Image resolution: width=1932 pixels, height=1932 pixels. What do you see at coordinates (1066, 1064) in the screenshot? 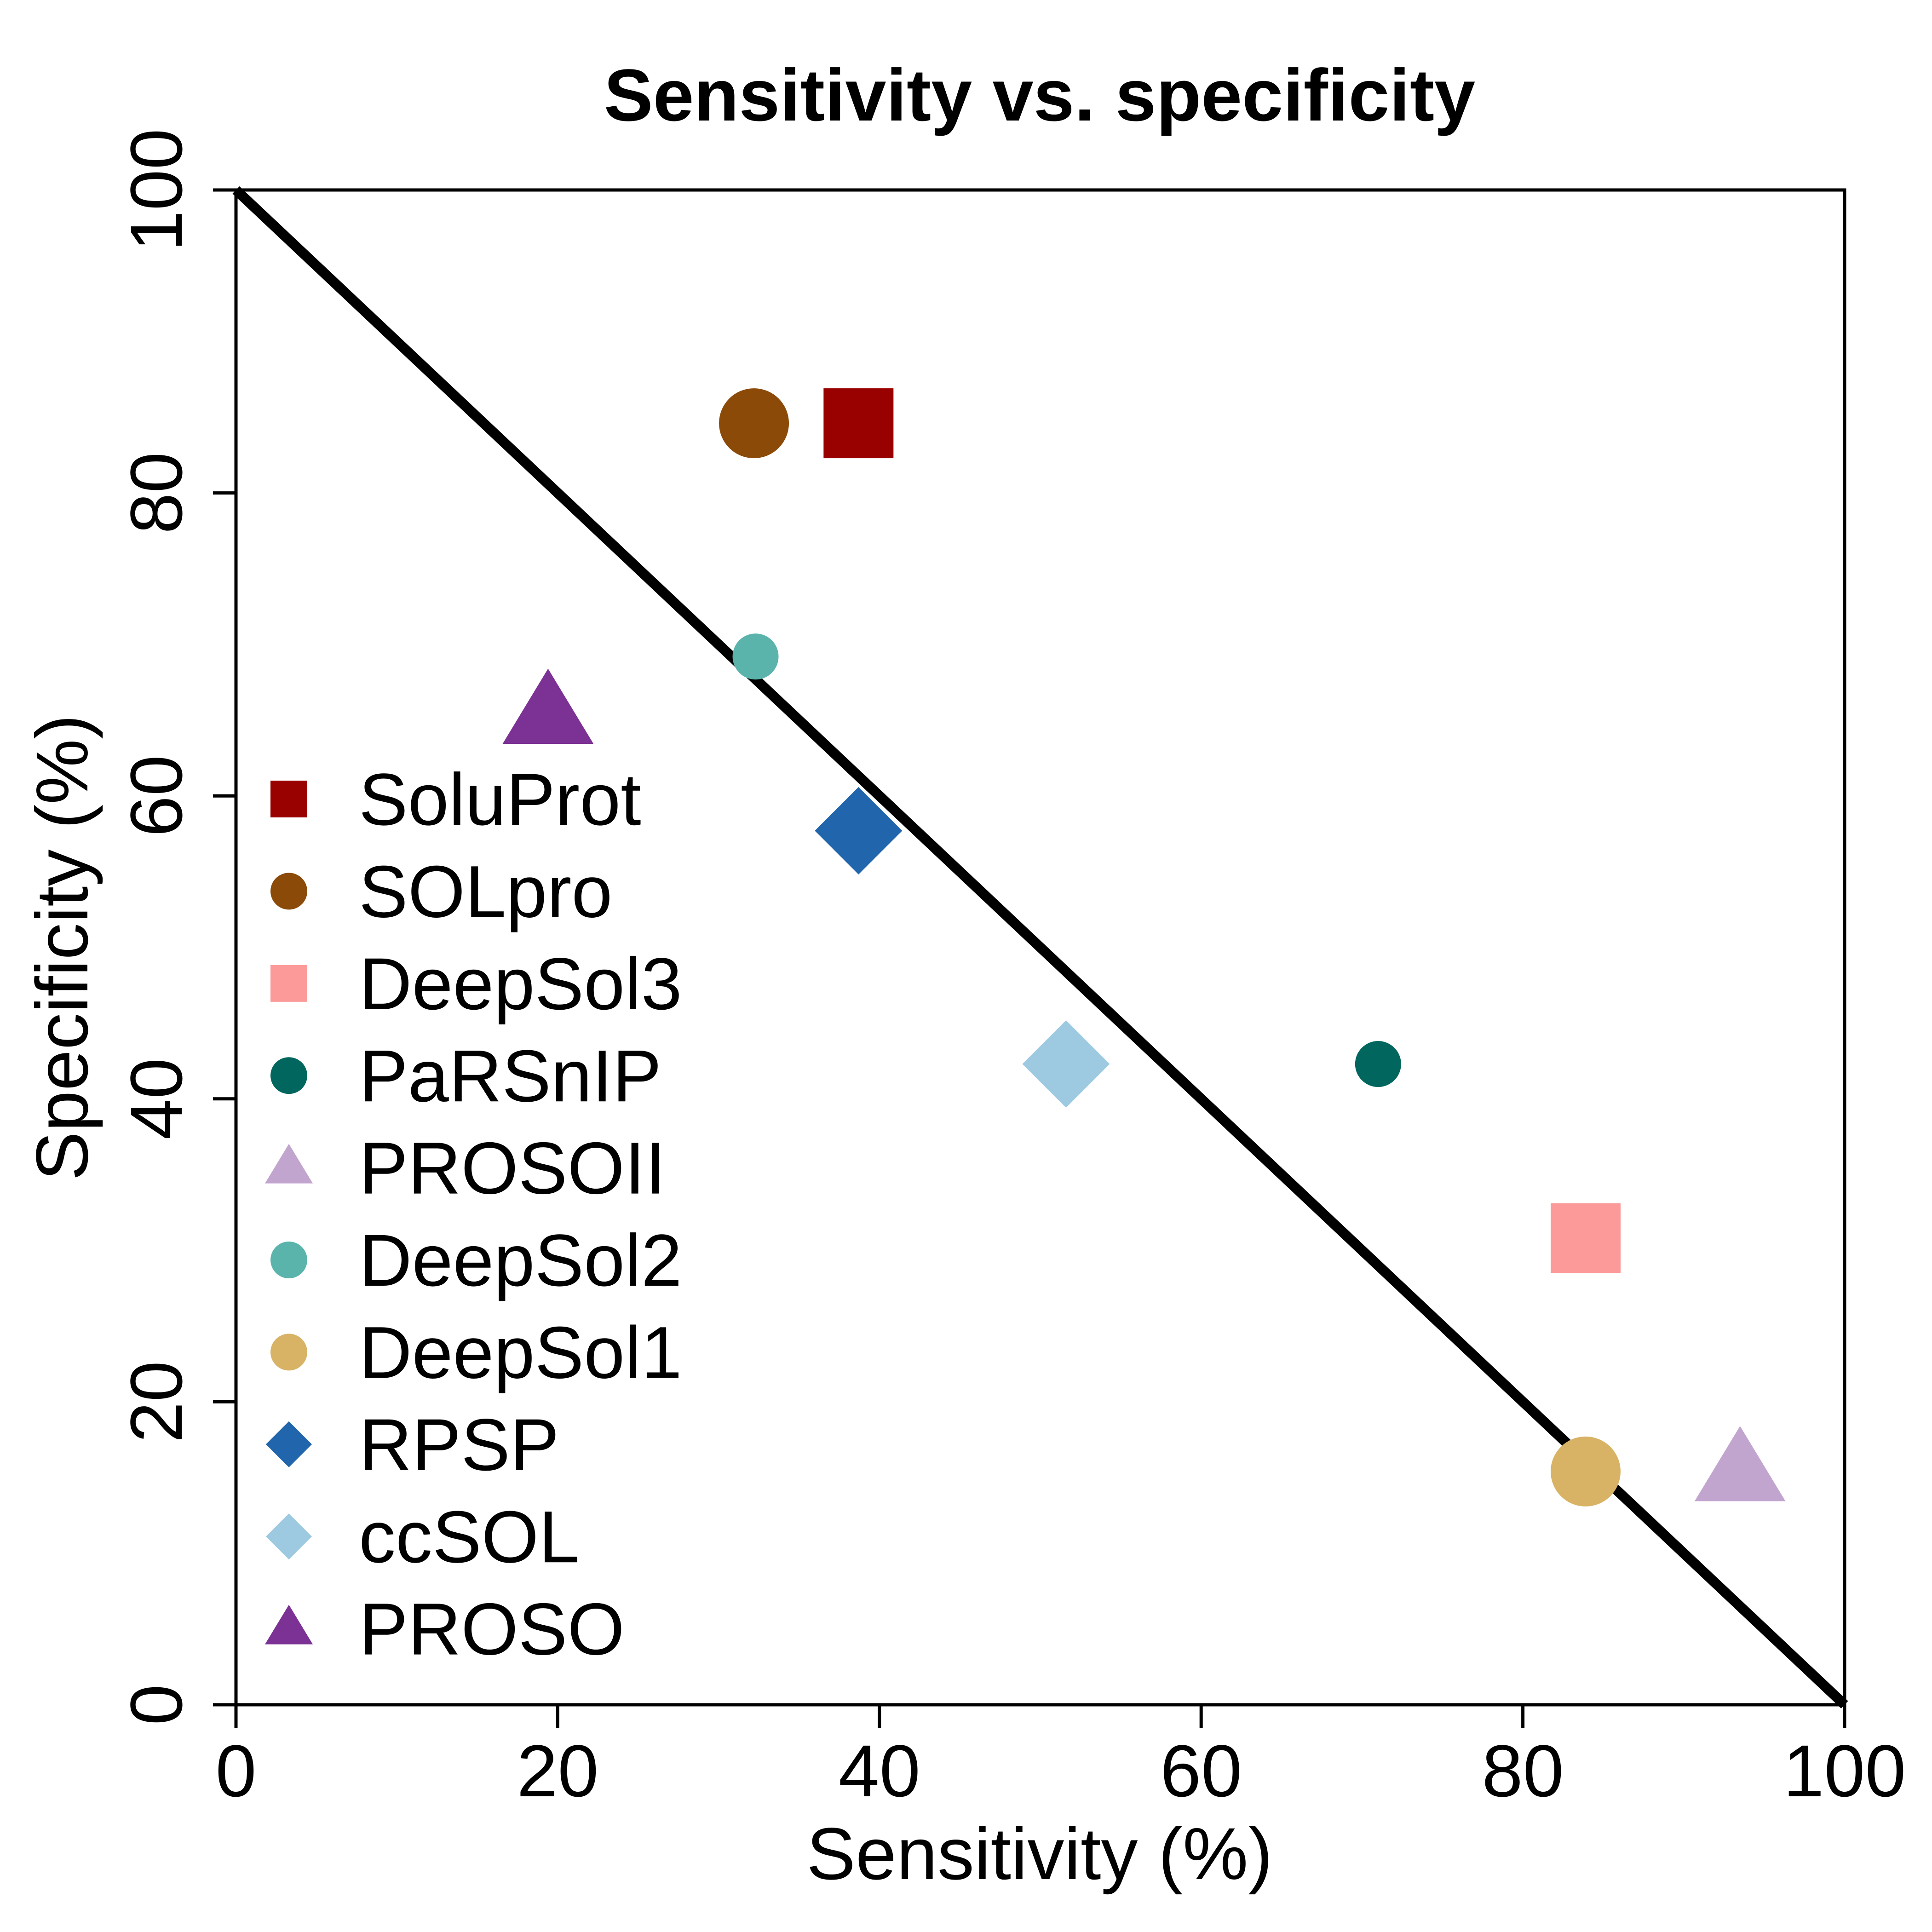
I see `point-ccsol` at bounding box center [1066, 1064].